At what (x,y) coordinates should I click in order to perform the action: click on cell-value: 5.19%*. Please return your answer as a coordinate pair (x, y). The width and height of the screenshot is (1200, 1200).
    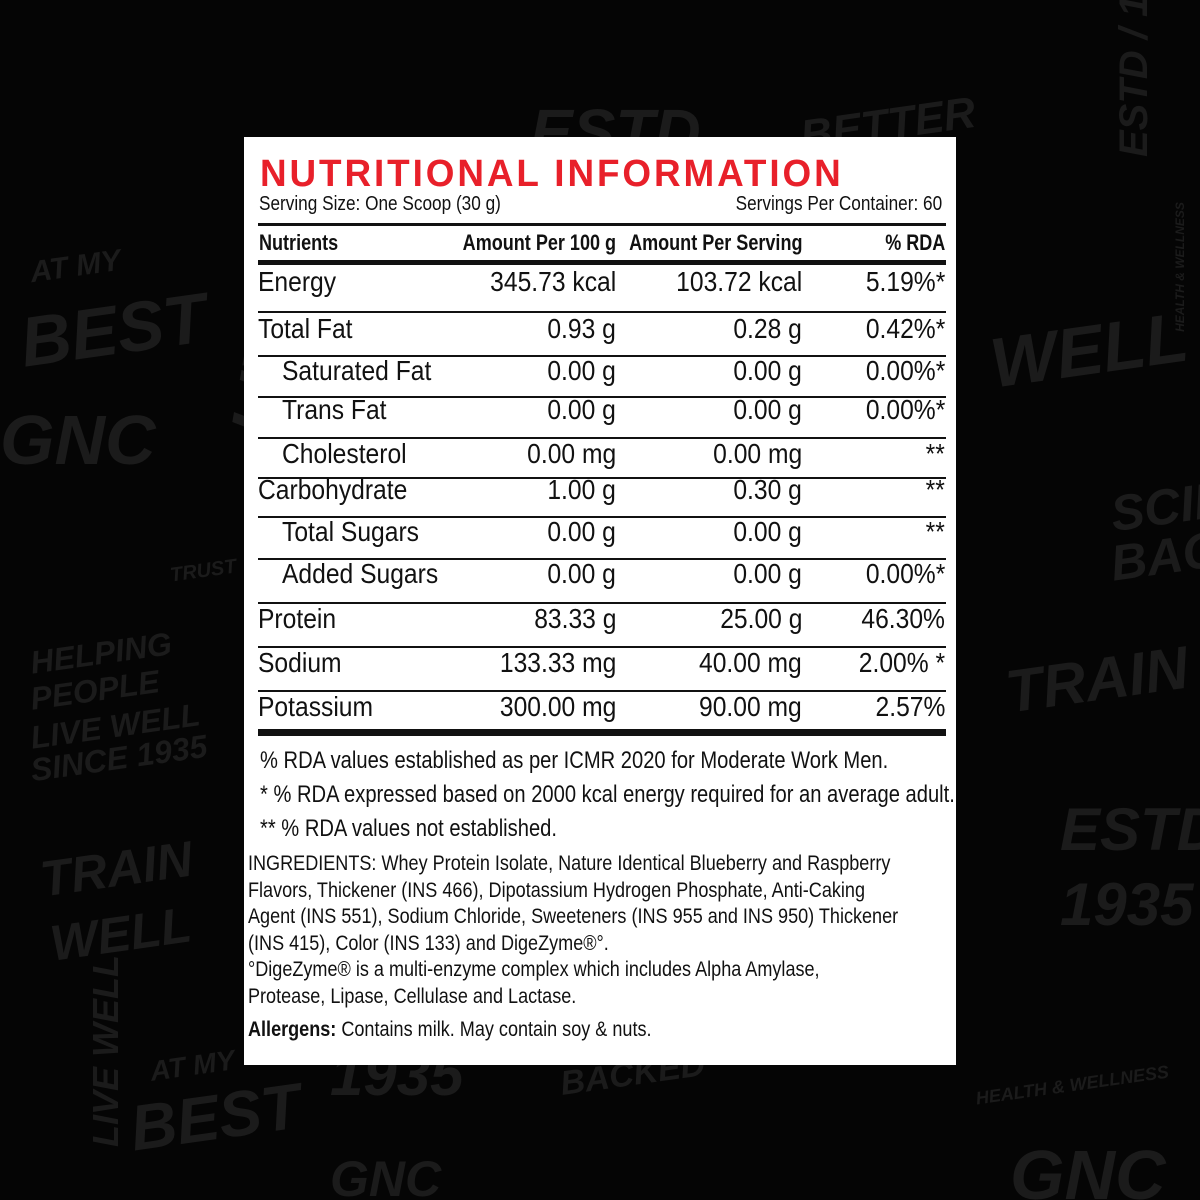
    Looking at the image, I should click on (905, 281).